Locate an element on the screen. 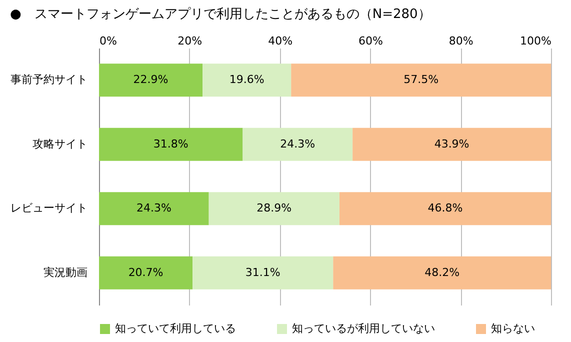  x-tick-label: 20% is located at coordinates (190, 41).